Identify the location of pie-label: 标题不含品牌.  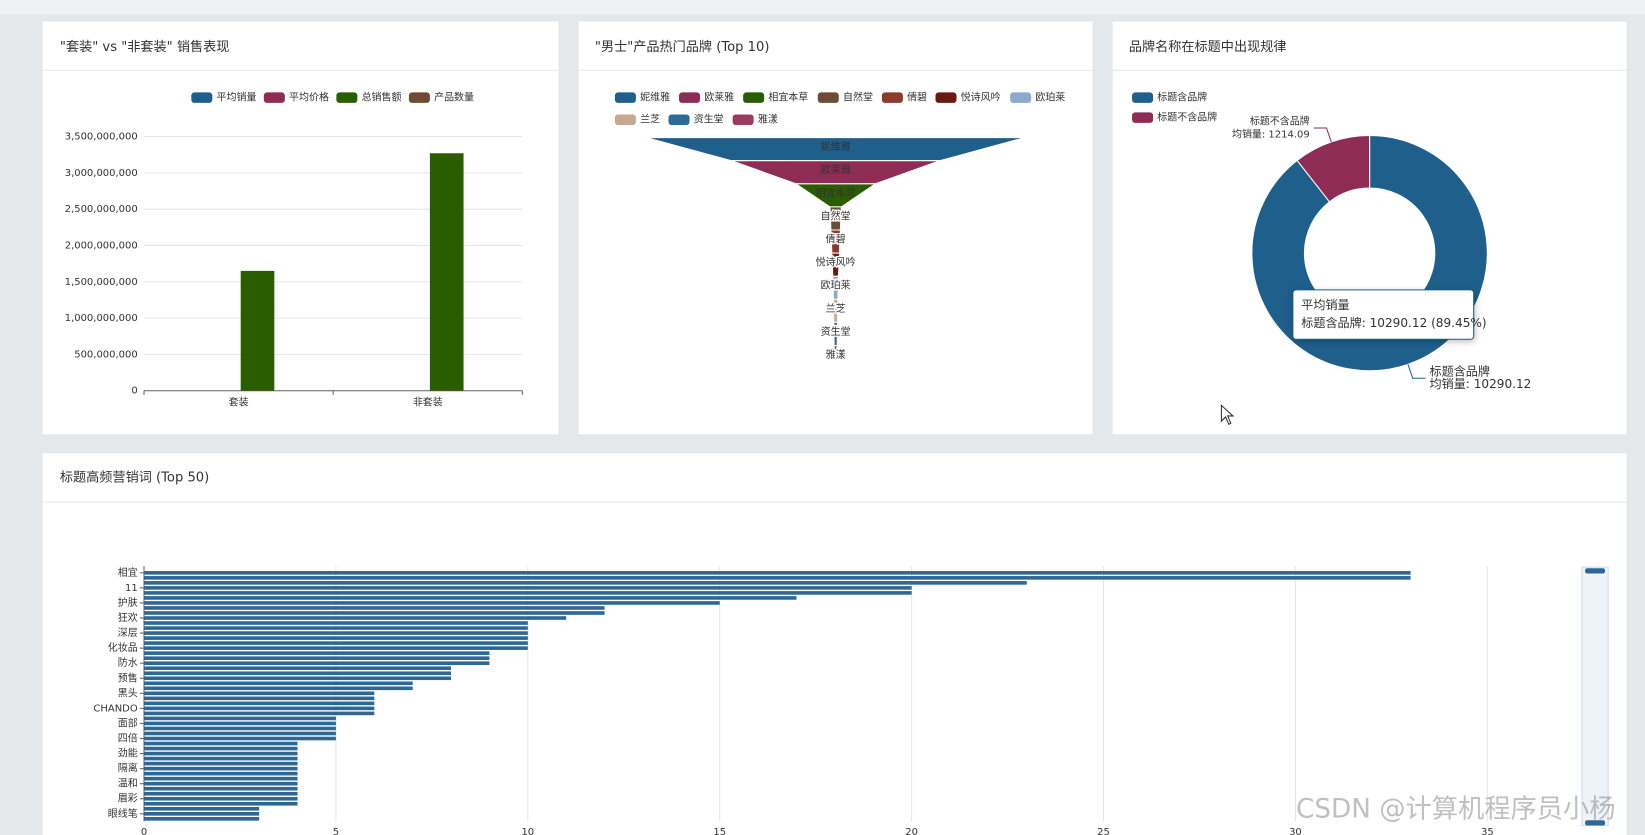
(1280, 121).